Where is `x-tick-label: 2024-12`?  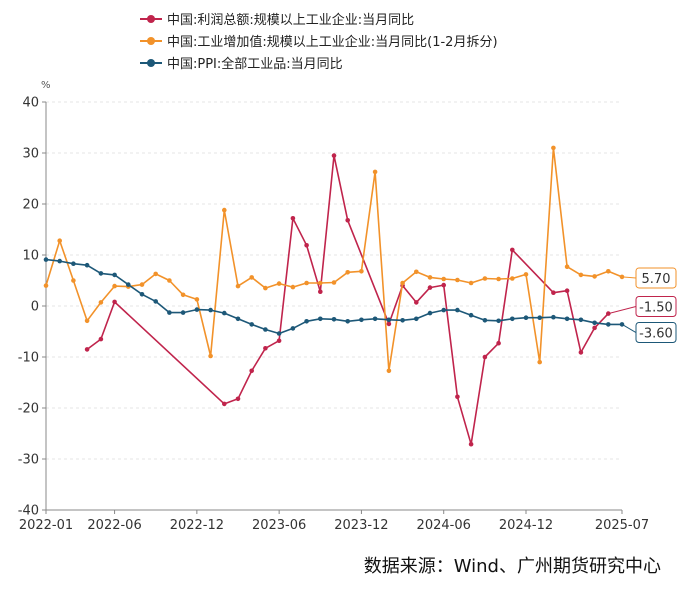 x-tick-label: 2024-12 is located at coordinates (526, 525).